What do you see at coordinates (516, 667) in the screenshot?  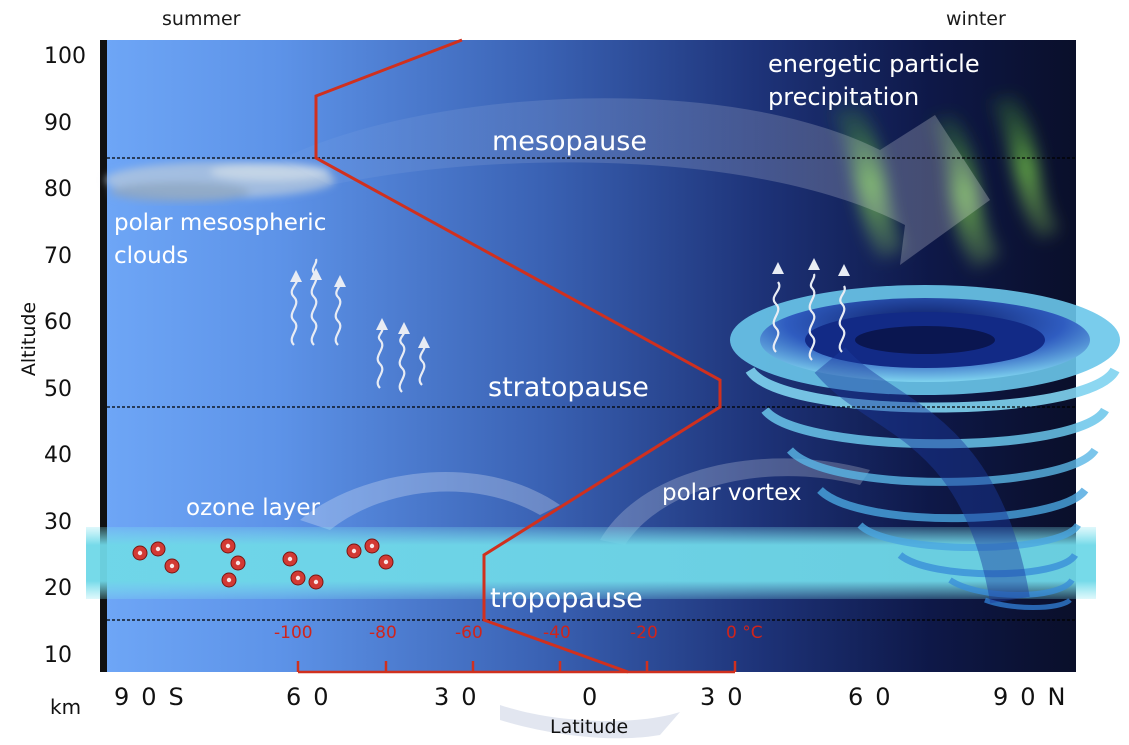 I see `temperature-scale-axis` at bounding box center [516, 667].